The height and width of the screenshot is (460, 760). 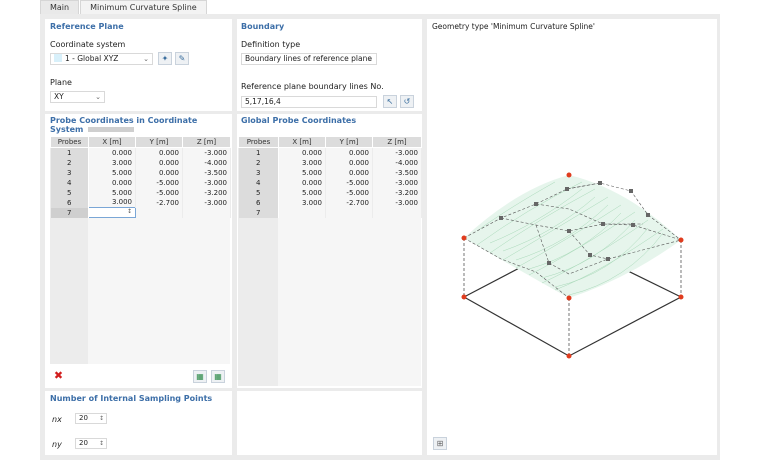 What do you see at coordinates (440, 443) in the screenshot?
I see `view-options-button: ⊞` at bounding box center [440, 443].